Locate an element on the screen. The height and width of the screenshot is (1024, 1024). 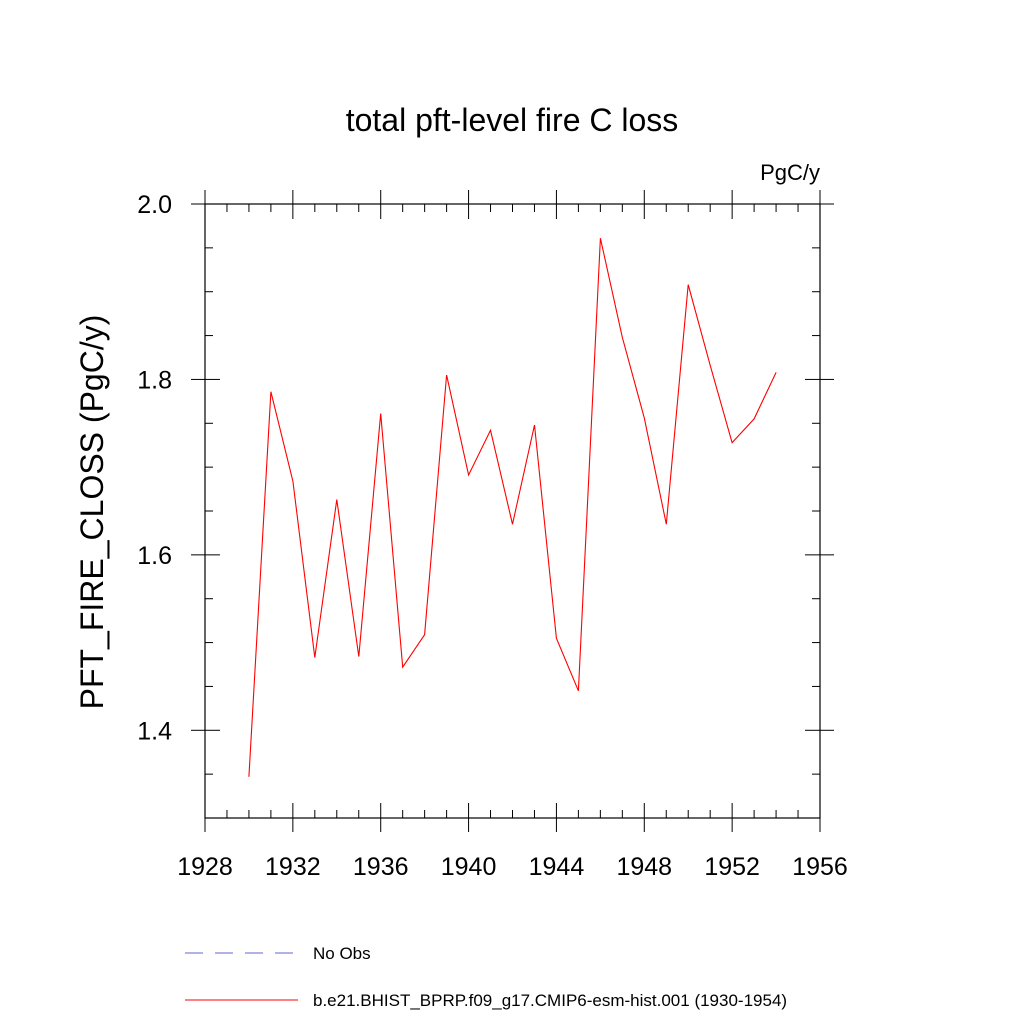
y-tick-label: 2.0 is located at coordinates (154, 205).